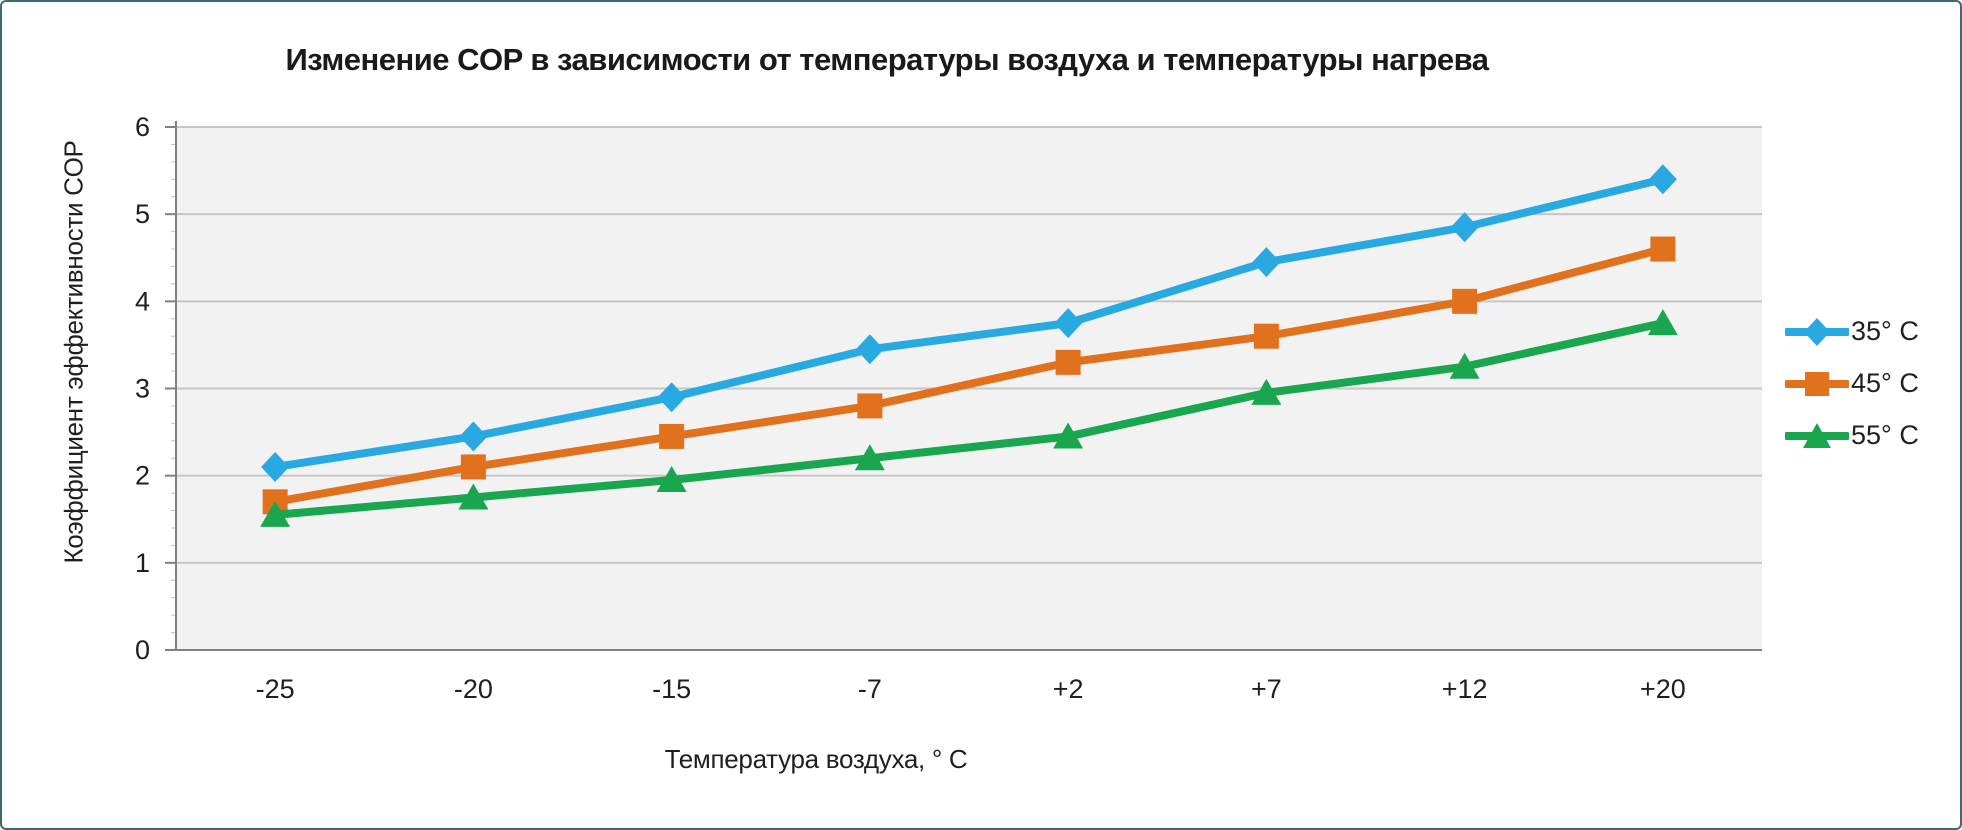 The height and width of the screenshot is (830, 1962). I want to click on x-tick-label: -15, so click(671, 689).